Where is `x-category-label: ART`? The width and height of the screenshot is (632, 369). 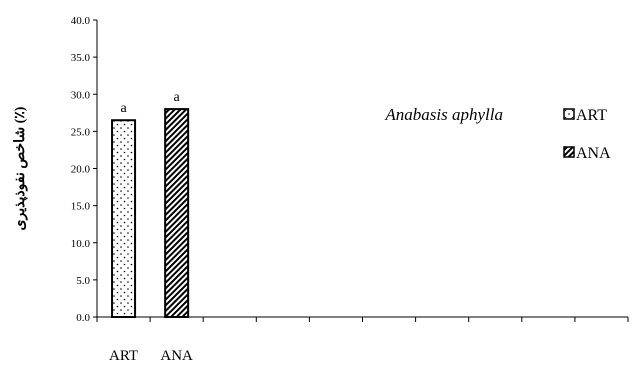
x-category-label: ART is located at coordinates (123, 356).